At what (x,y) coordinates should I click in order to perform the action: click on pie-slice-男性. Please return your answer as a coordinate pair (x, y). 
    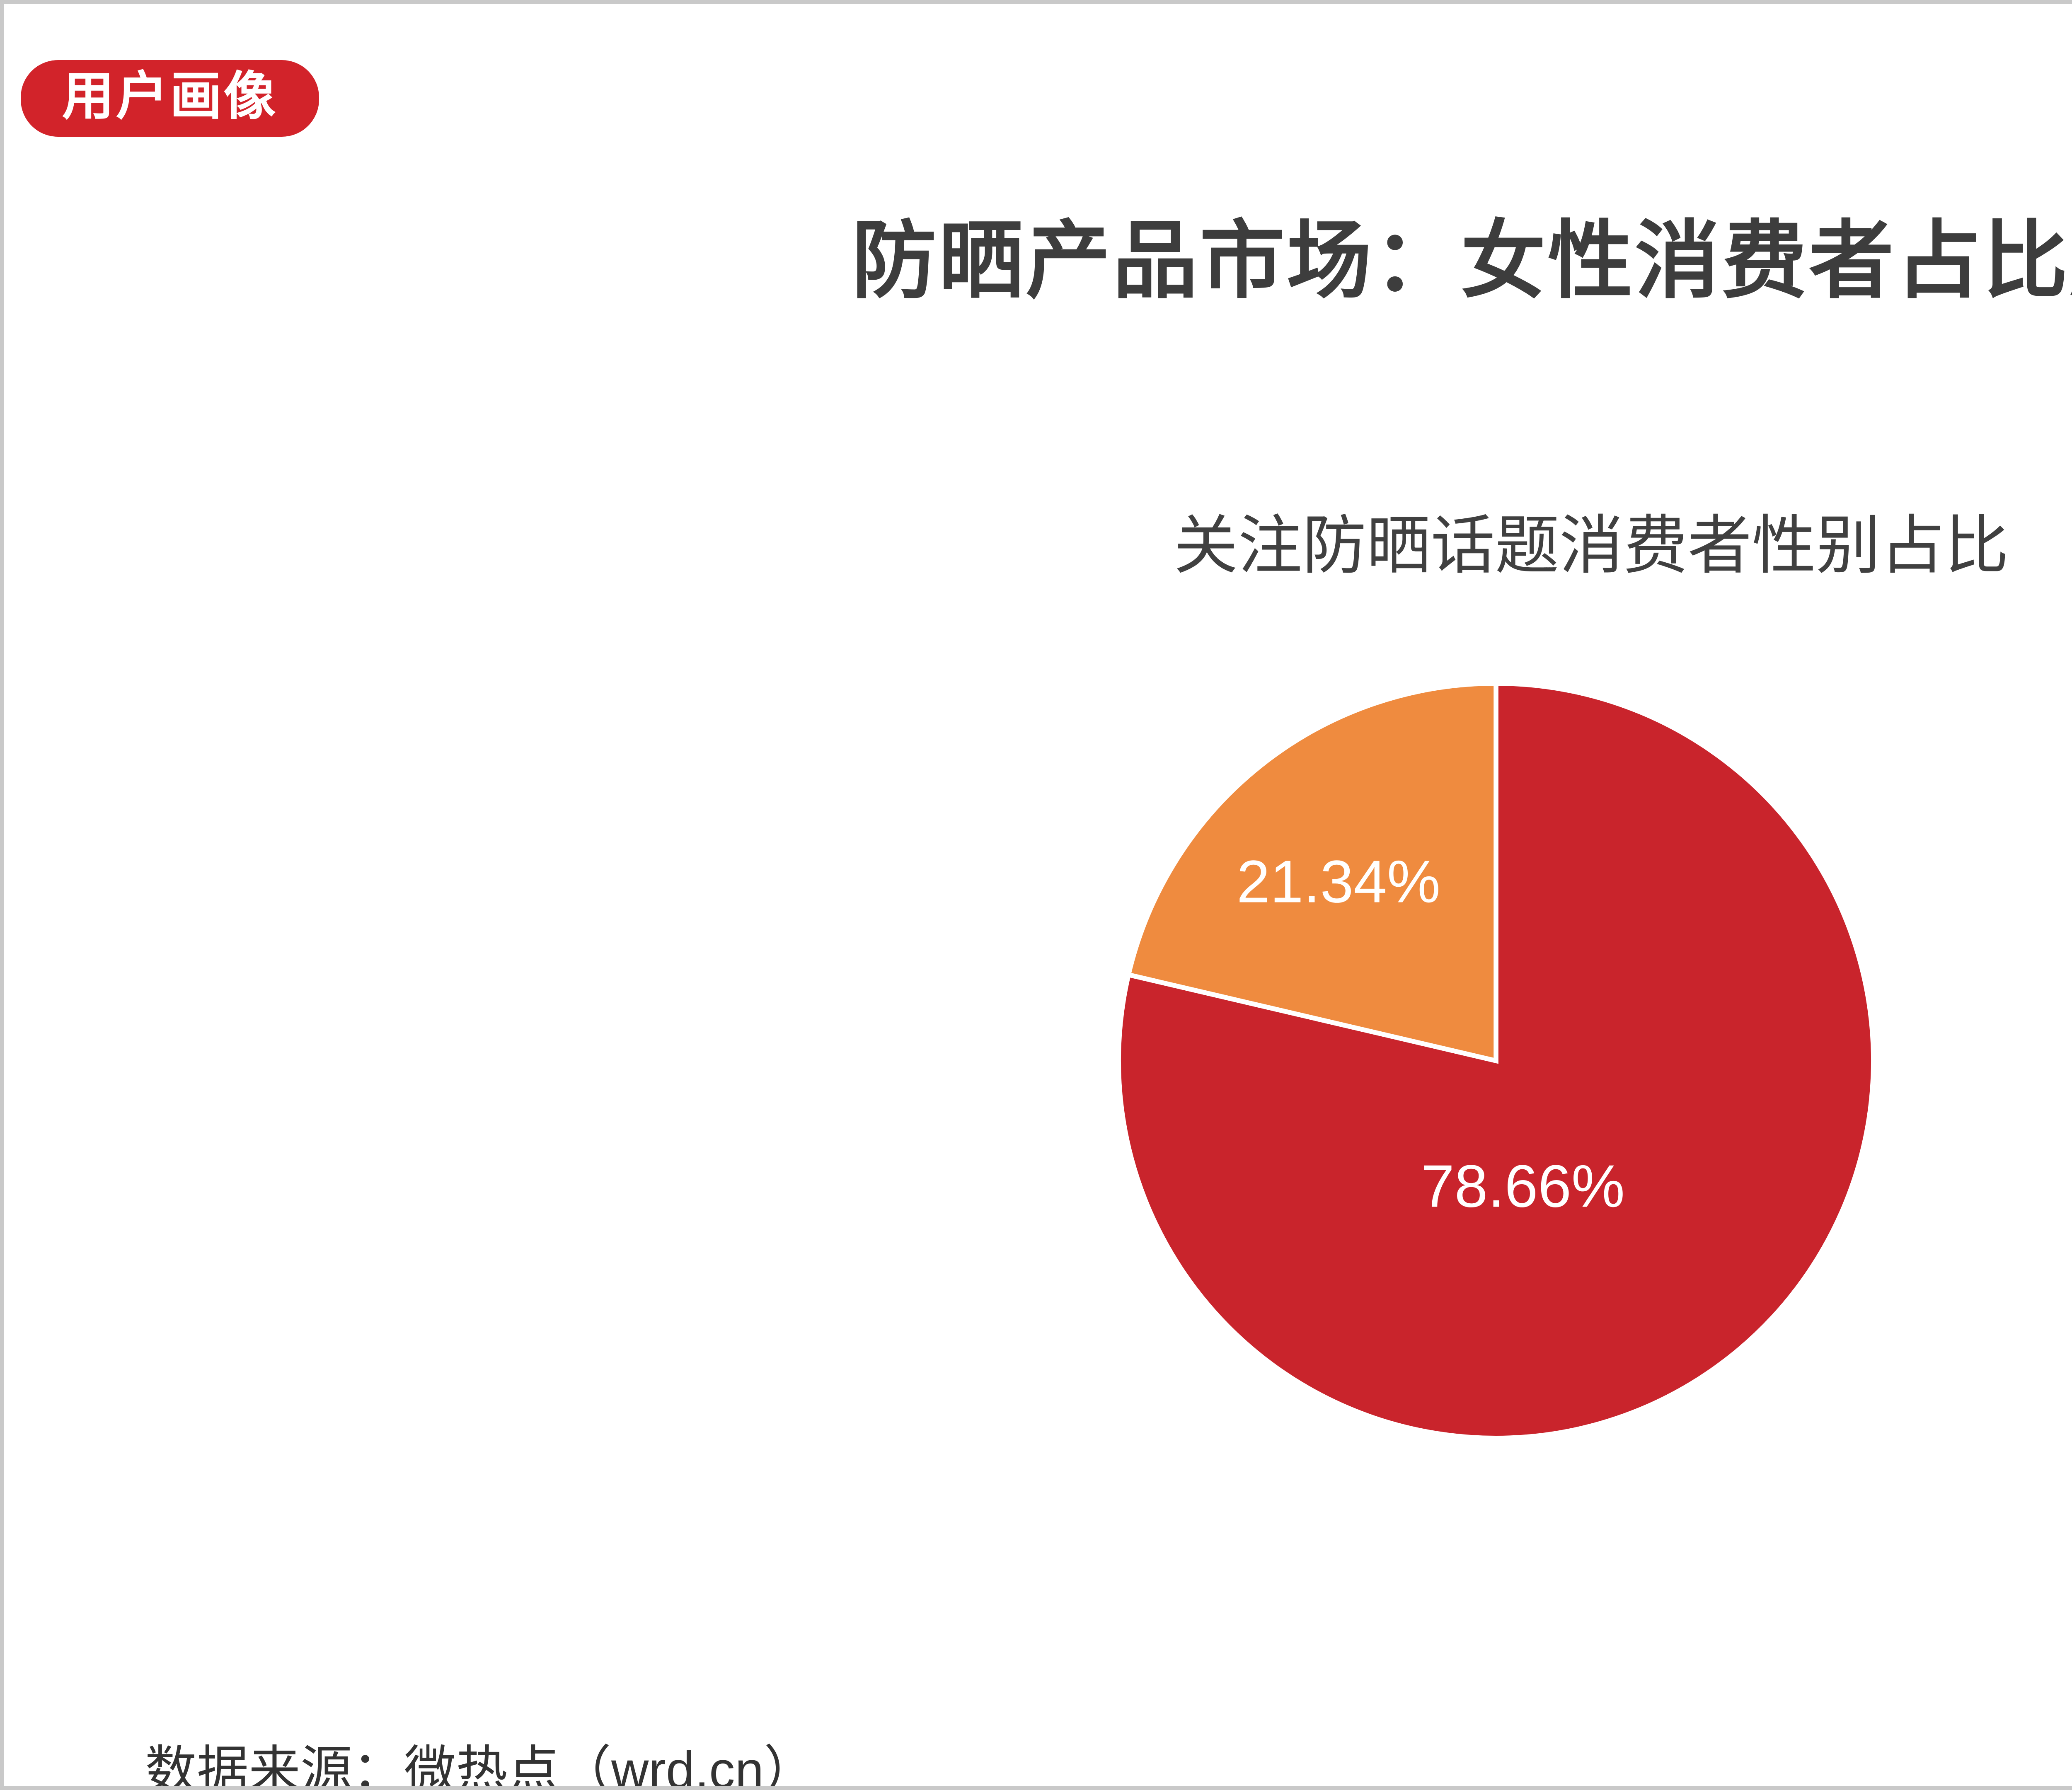
    Looking at the image, I should click on (1312, 873).